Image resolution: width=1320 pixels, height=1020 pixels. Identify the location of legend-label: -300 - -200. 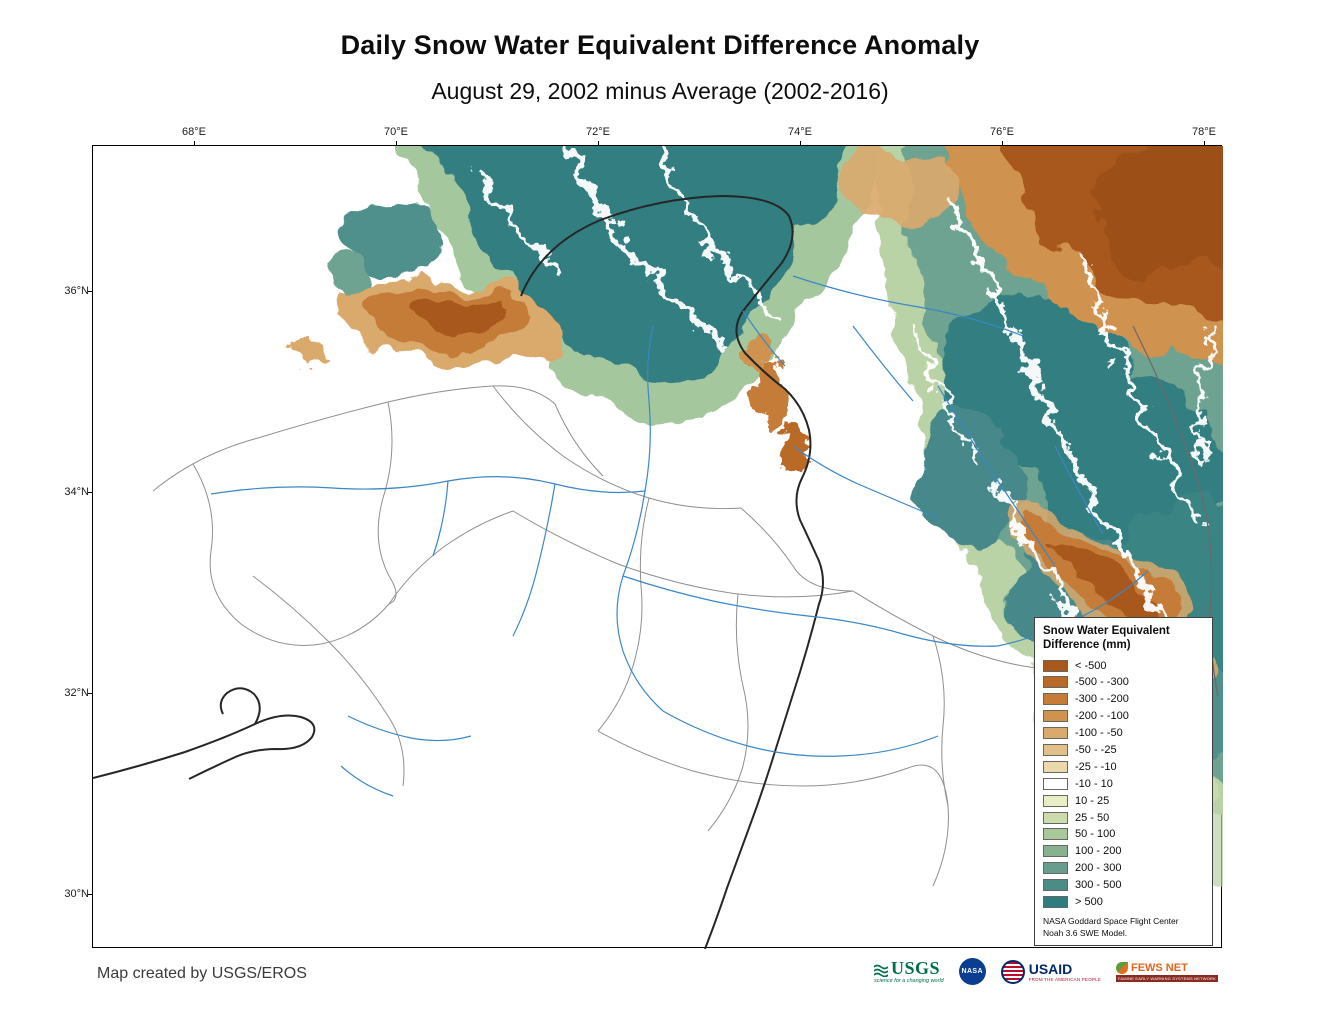
(1102, 699).